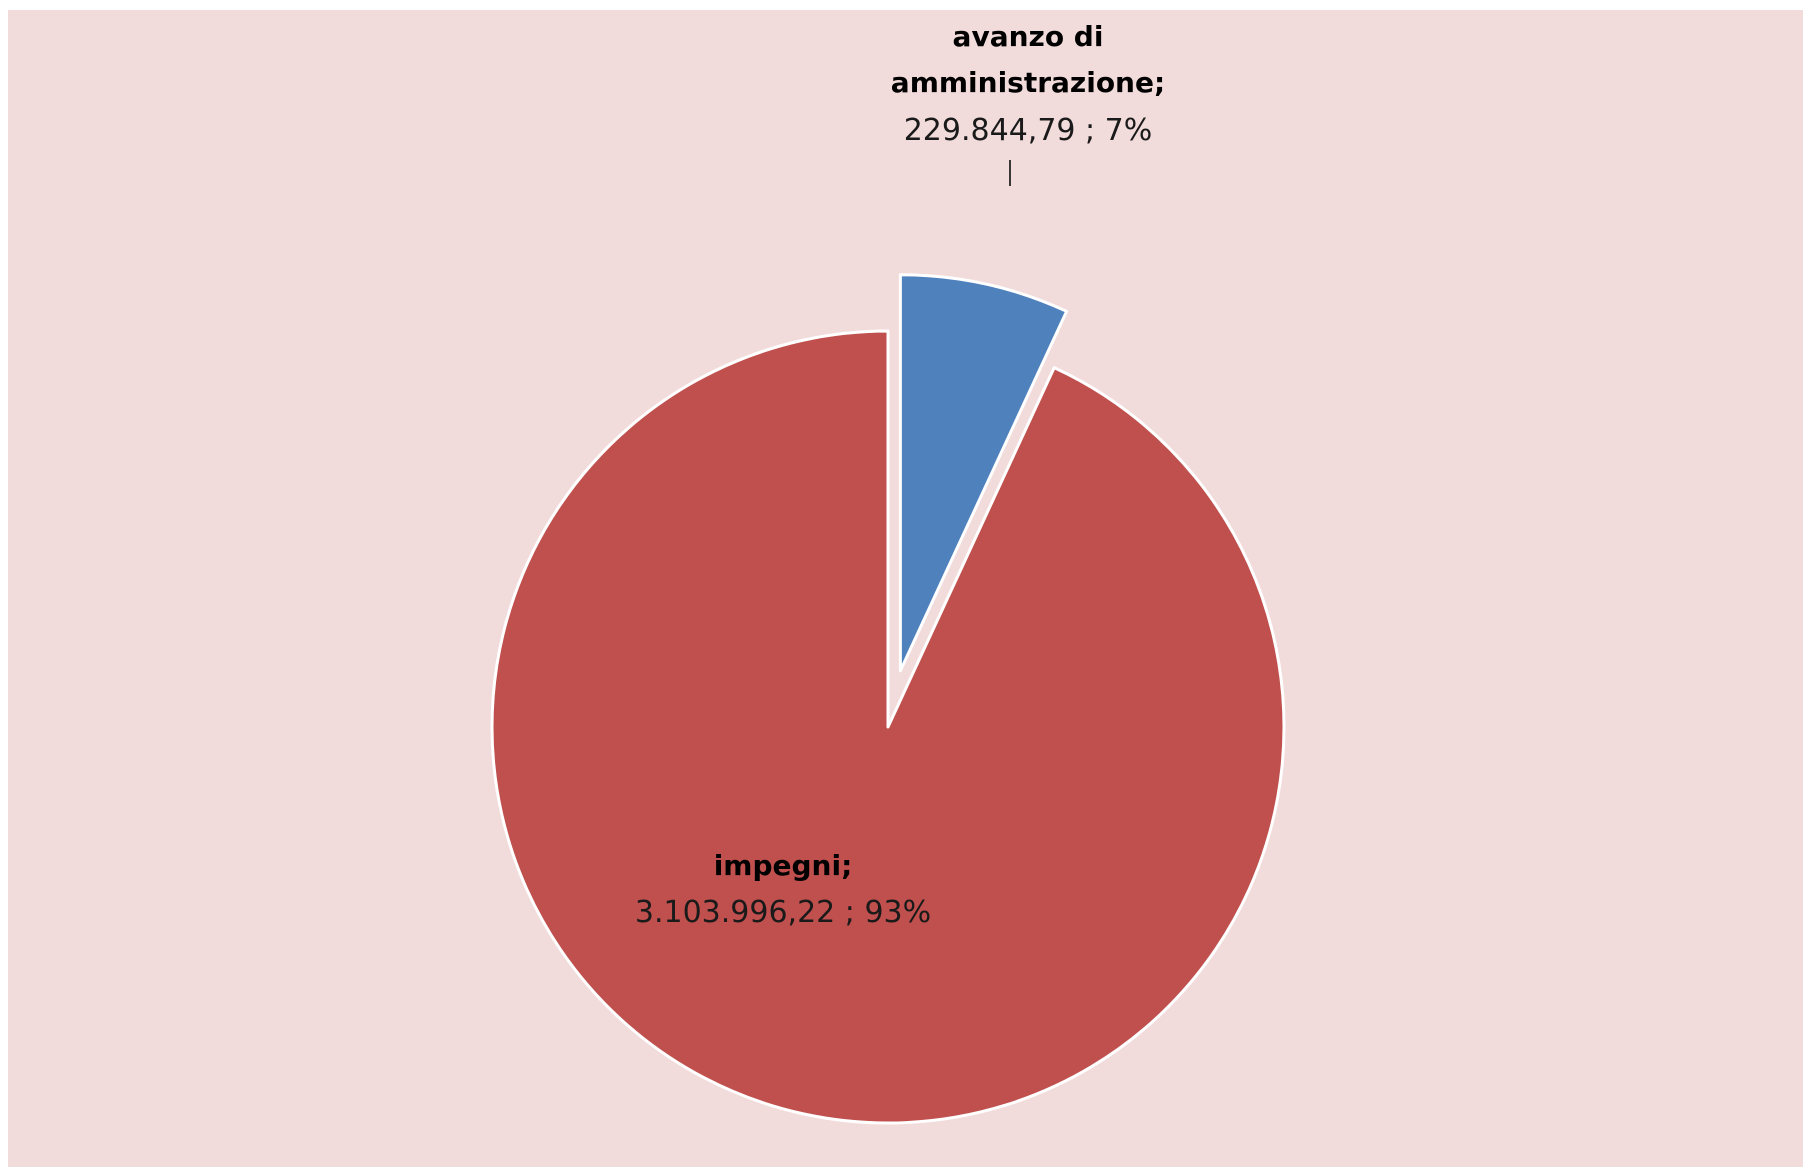  I want to click on label-avanzo-name-line1: avanzo di, so click(1028, 36).